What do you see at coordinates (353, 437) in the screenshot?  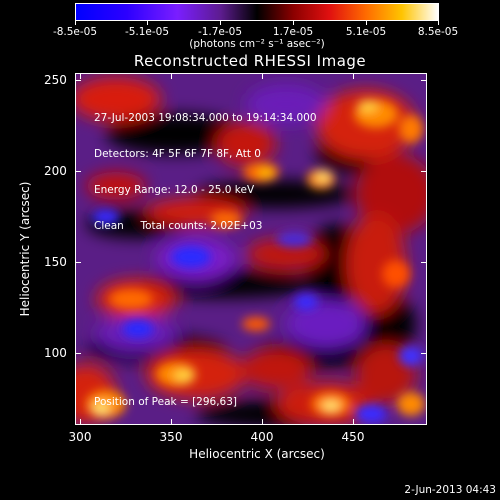 I see `x-tick-label: 450` at bounding box center [353, 437].